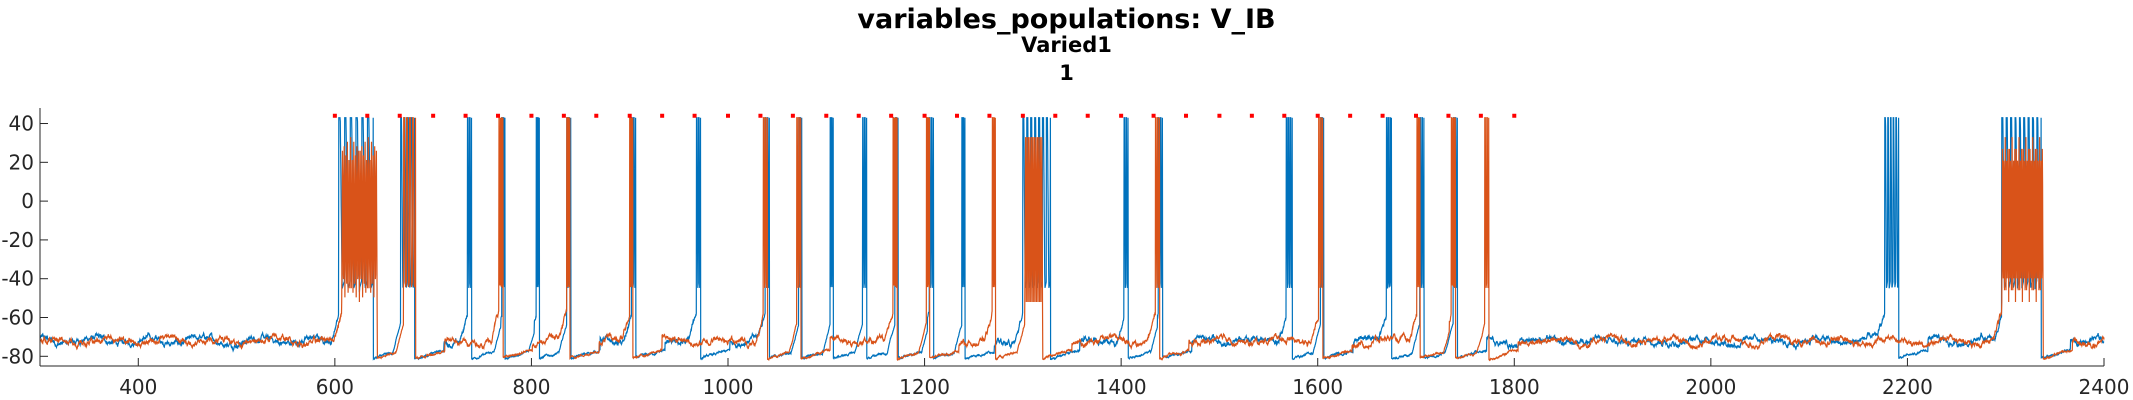 The image size is (2133, 400). I want to click on x-tick-label: 400, so click(138, 387).